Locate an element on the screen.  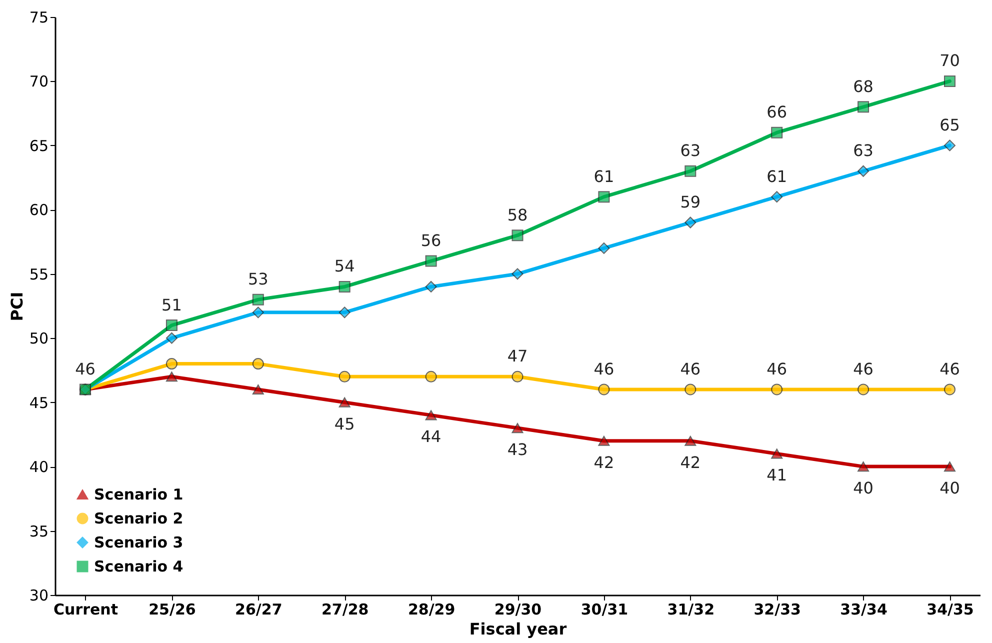
data-label: 58 is located at coordinates (517, 214).